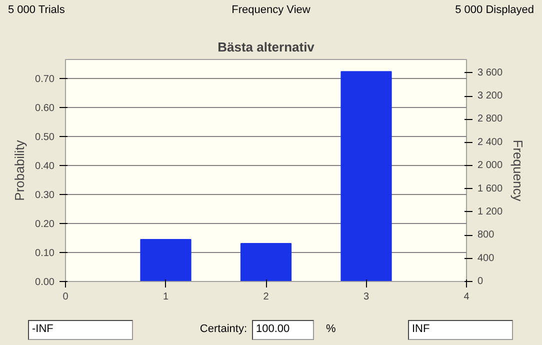 This screenshot has width=542, height=345. Describe the element at coordinates (366, 297) in the screenshot. I see `x-tick-label: 3` at that location.